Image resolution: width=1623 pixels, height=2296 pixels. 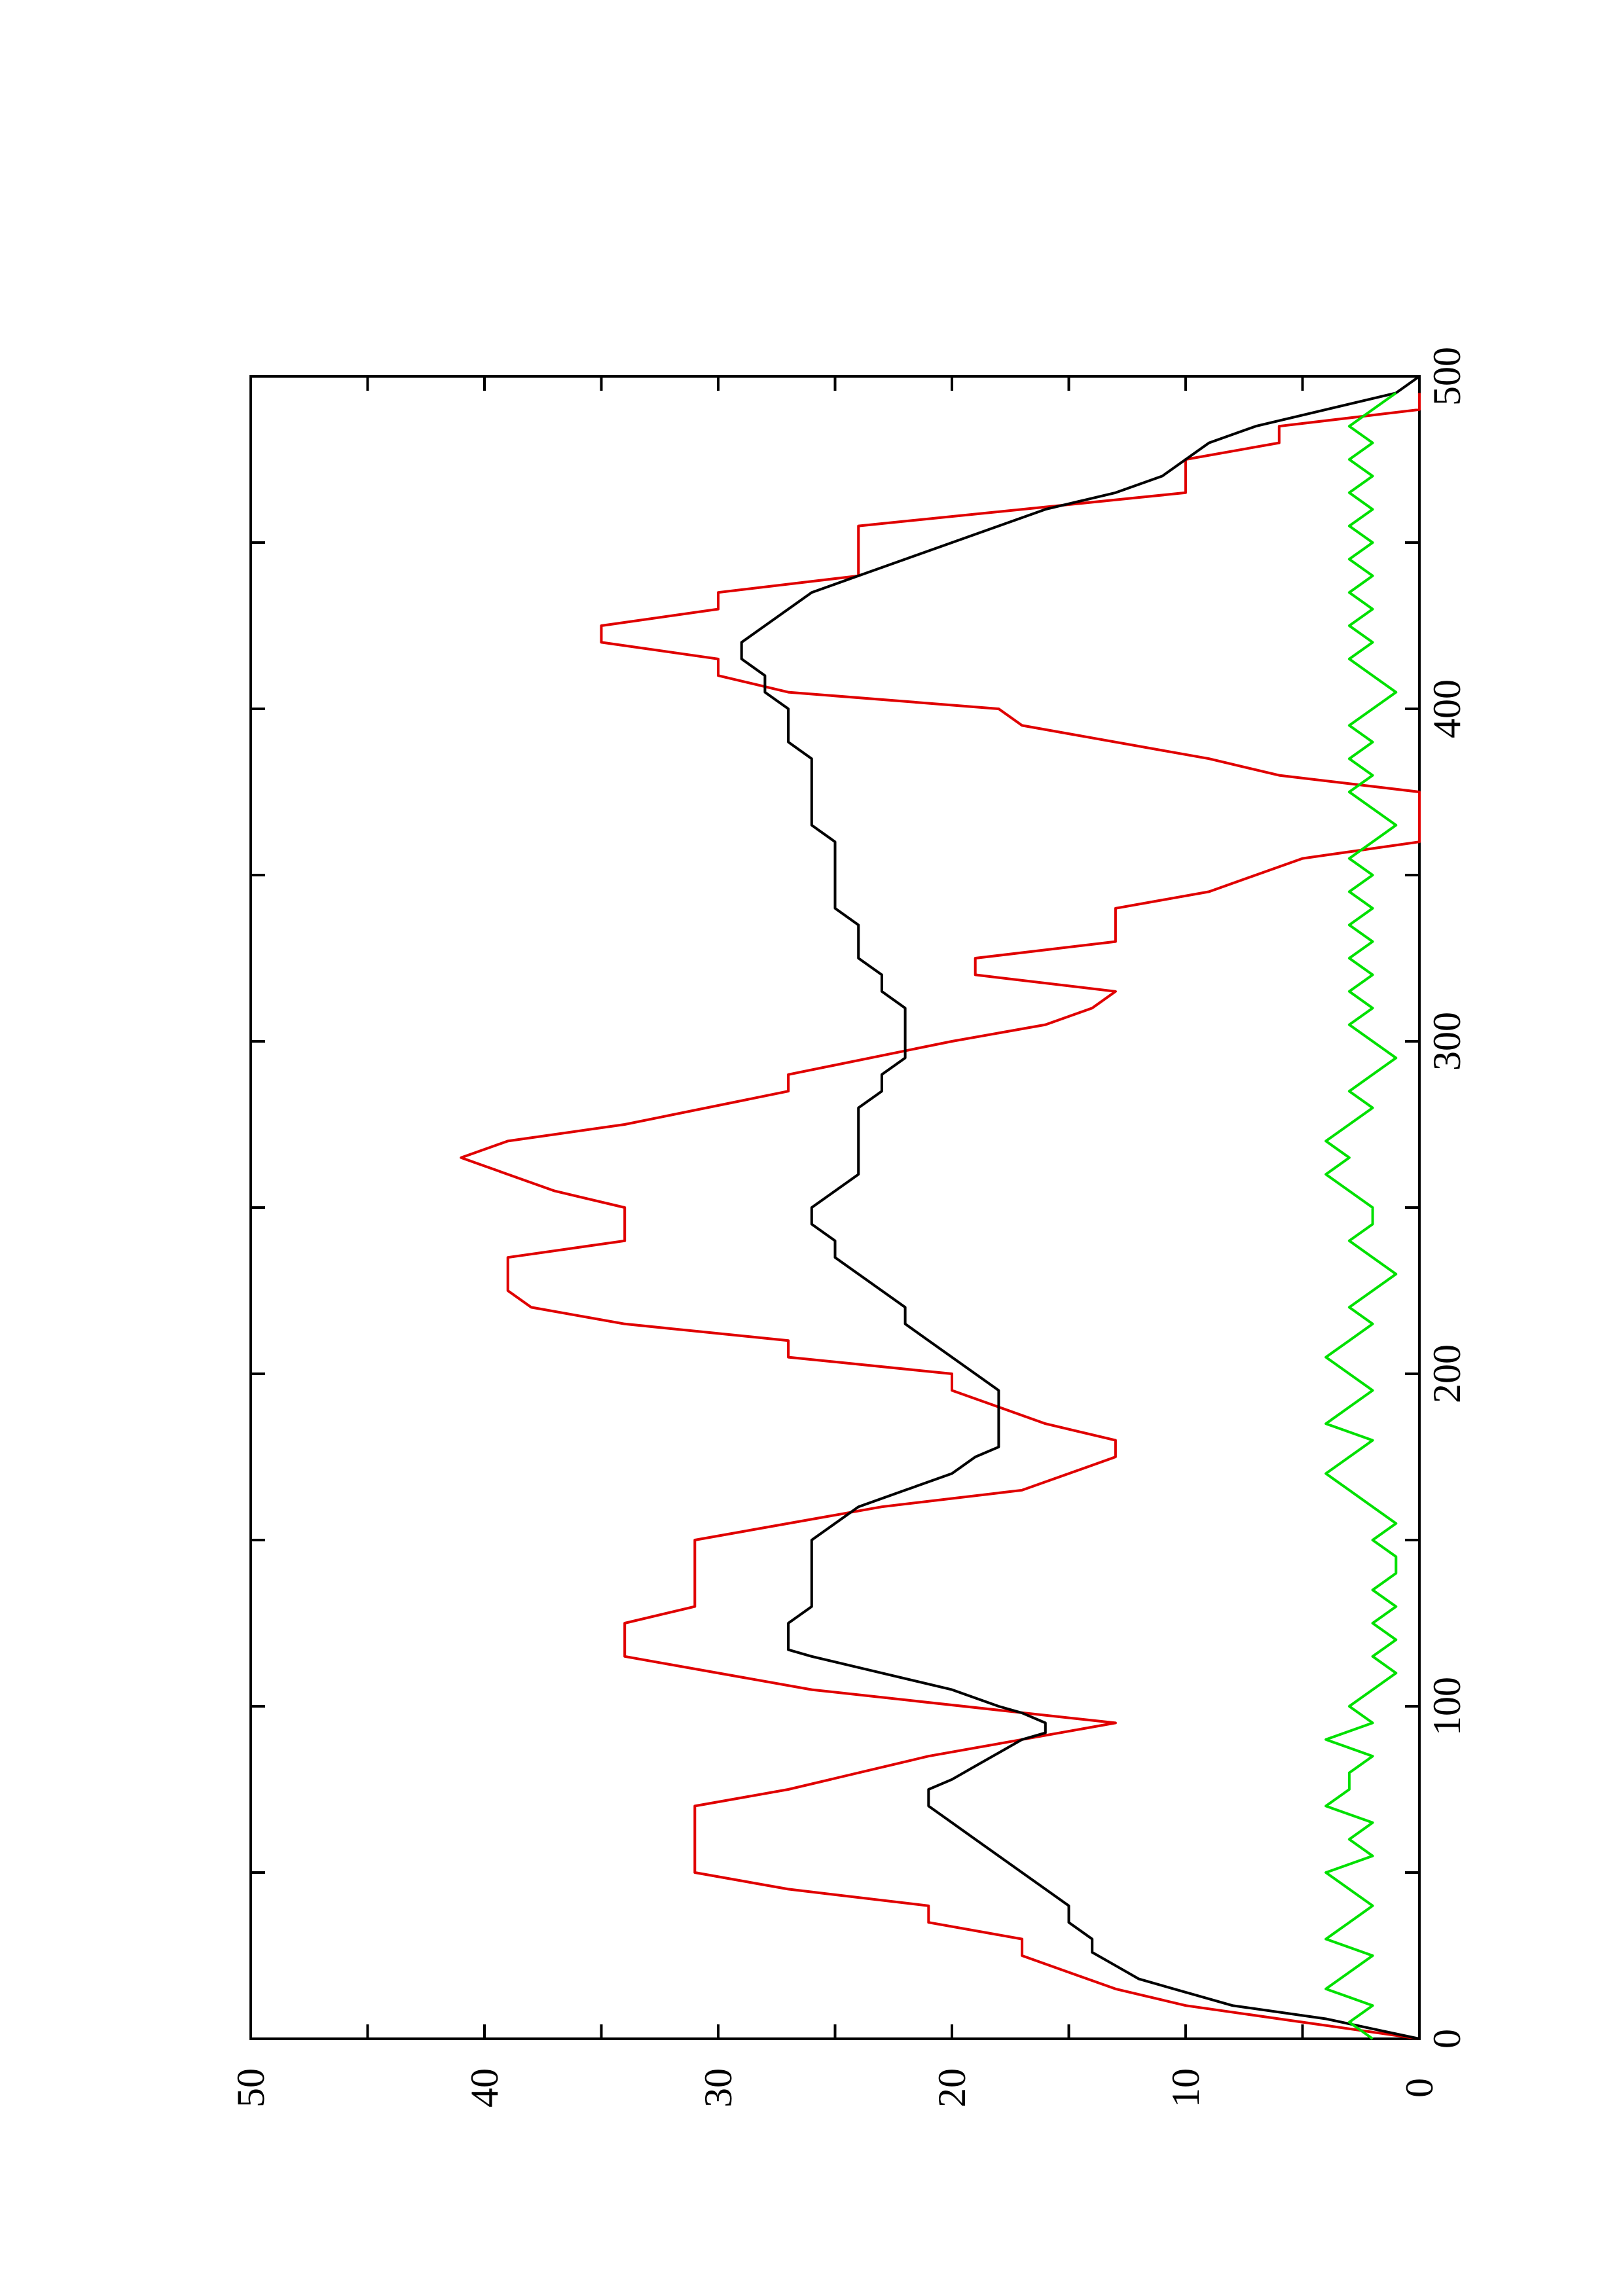 I want to click on x-tick-label: 100, so click(x=1446, y=1707).